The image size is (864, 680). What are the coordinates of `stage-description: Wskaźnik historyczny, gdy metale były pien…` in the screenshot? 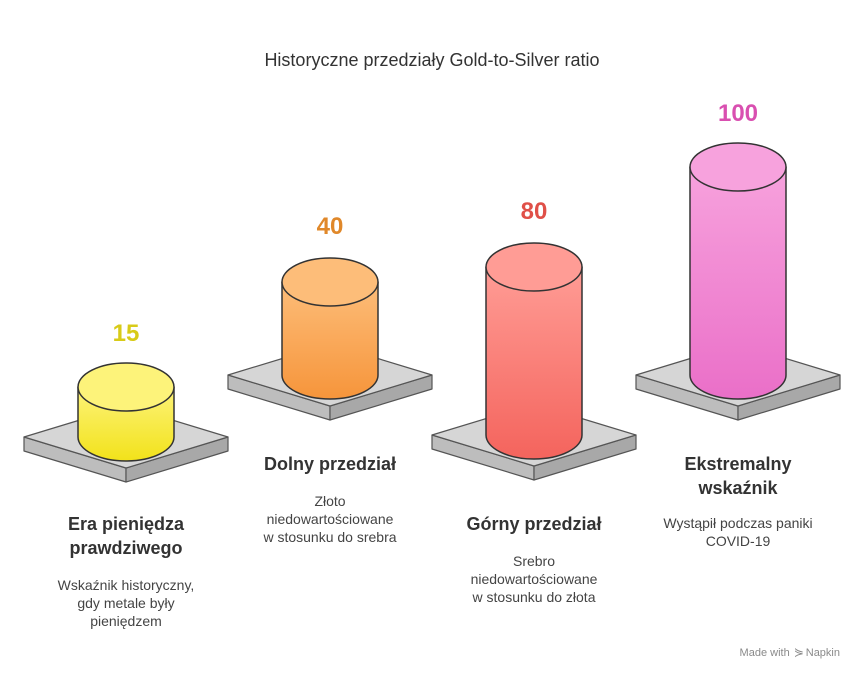 It's located at (126, 603).